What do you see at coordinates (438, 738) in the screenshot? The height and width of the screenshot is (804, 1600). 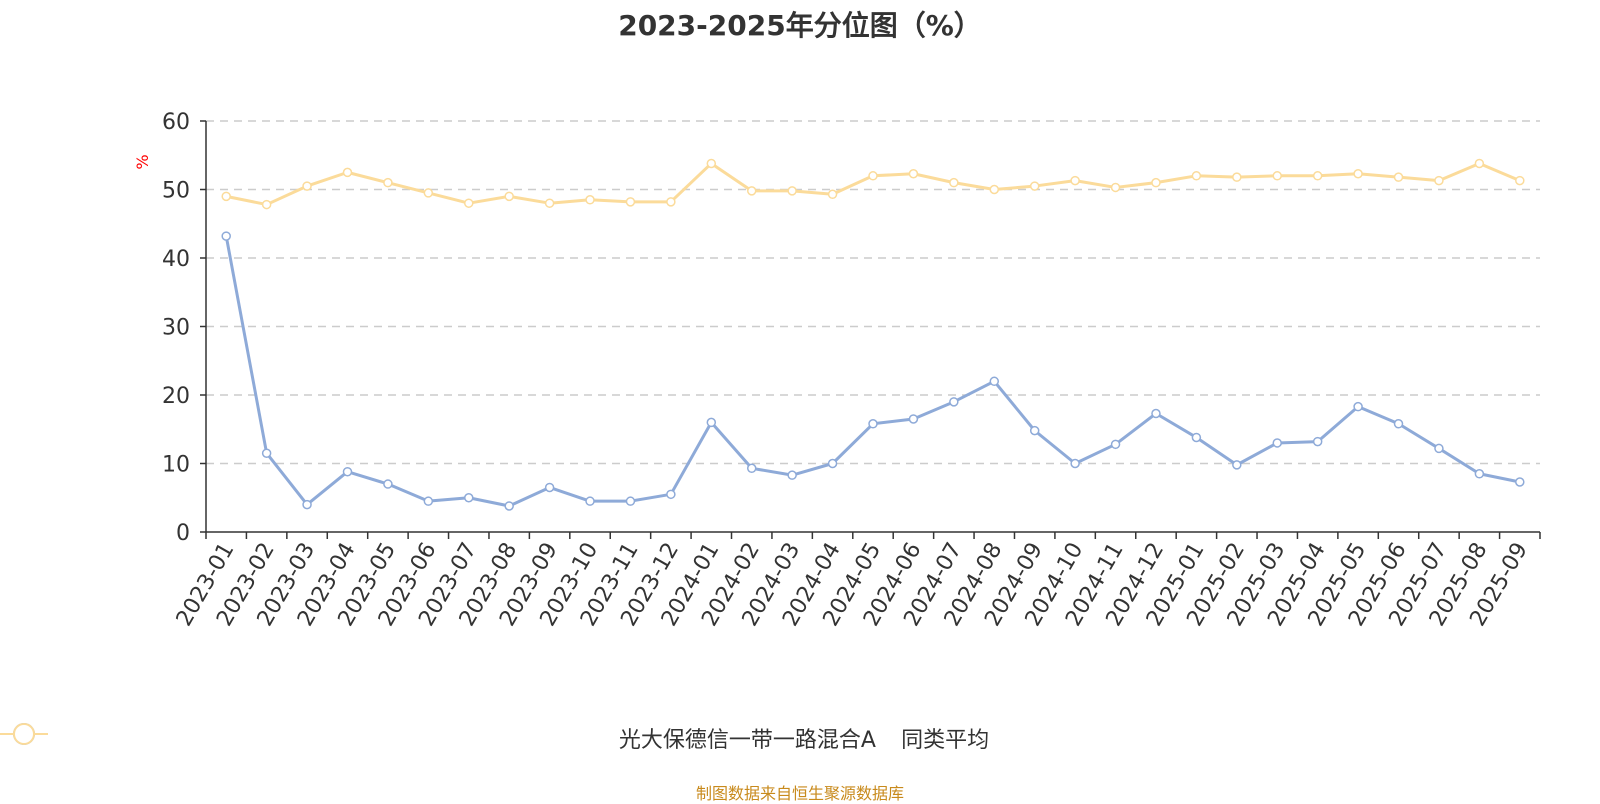 I see `legend-item-fund: 光大保德信一带一路混合A` at bounding box center [438, 738].